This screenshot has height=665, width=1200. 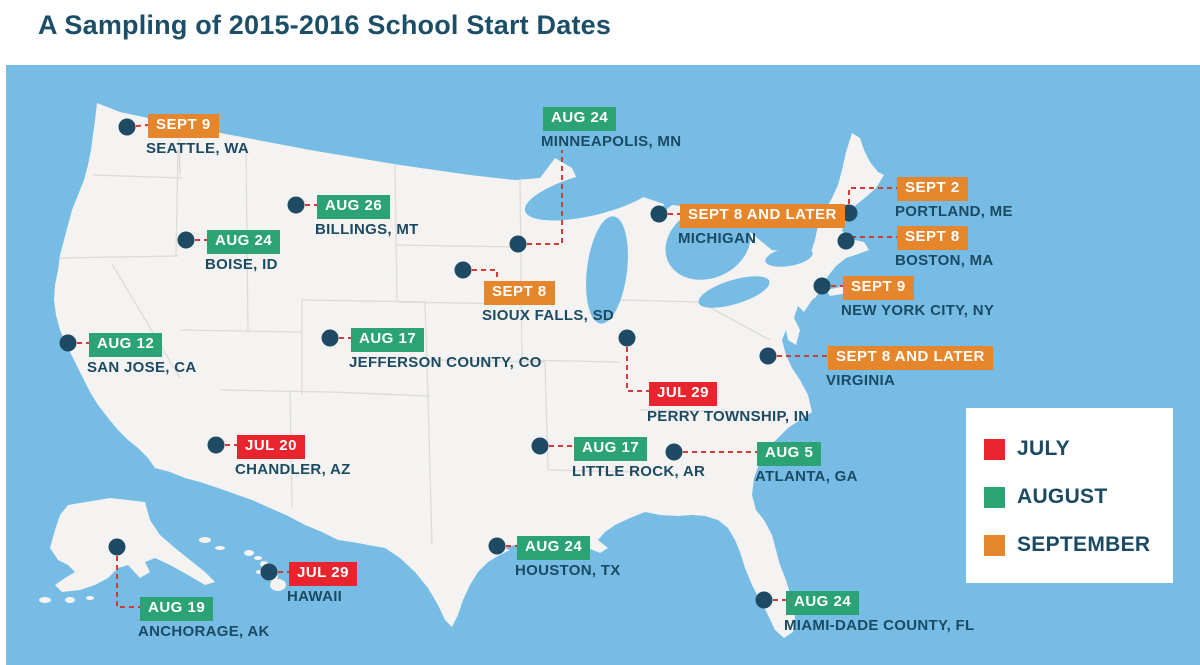 I want to click on city-label-boise: BOISE, ID, so click(x=241, y=264).